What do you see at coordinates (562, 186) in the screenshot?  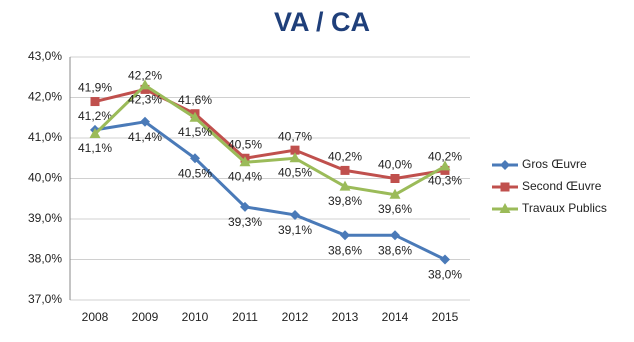 I see `legend-label: Second Œuvre` at bounding box center [562, 186].